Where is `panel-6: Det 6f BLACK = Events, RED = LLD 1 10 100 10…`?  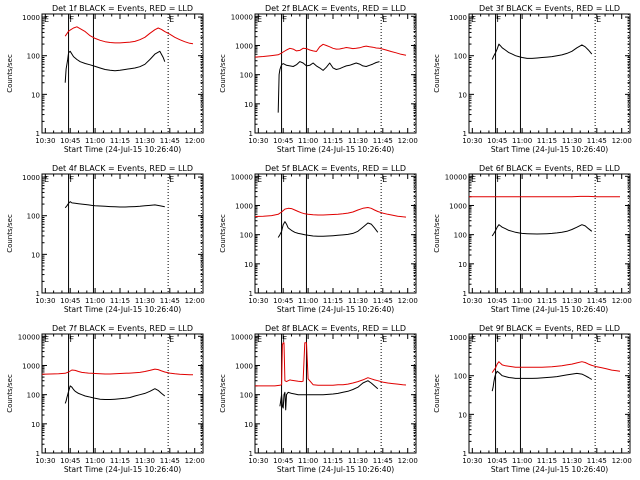 panel-6: Det 6f BLACK = Events, RED = LLD 1 10 100 10… is located at coordinates (532, 239).